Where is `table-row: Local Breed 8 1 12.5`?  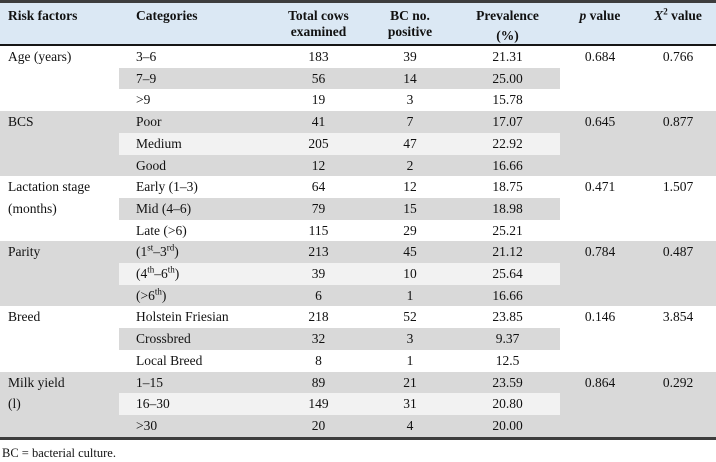 table-row: Local Breed 8 1 12.5 is located at coordinates (358, 360).